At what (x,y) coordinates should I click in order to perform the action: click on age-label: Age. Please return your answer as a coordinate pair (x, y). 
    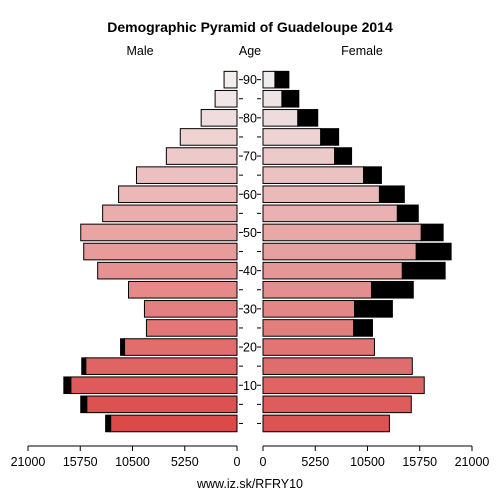
    Looking at the image, I should click on (250, 51).